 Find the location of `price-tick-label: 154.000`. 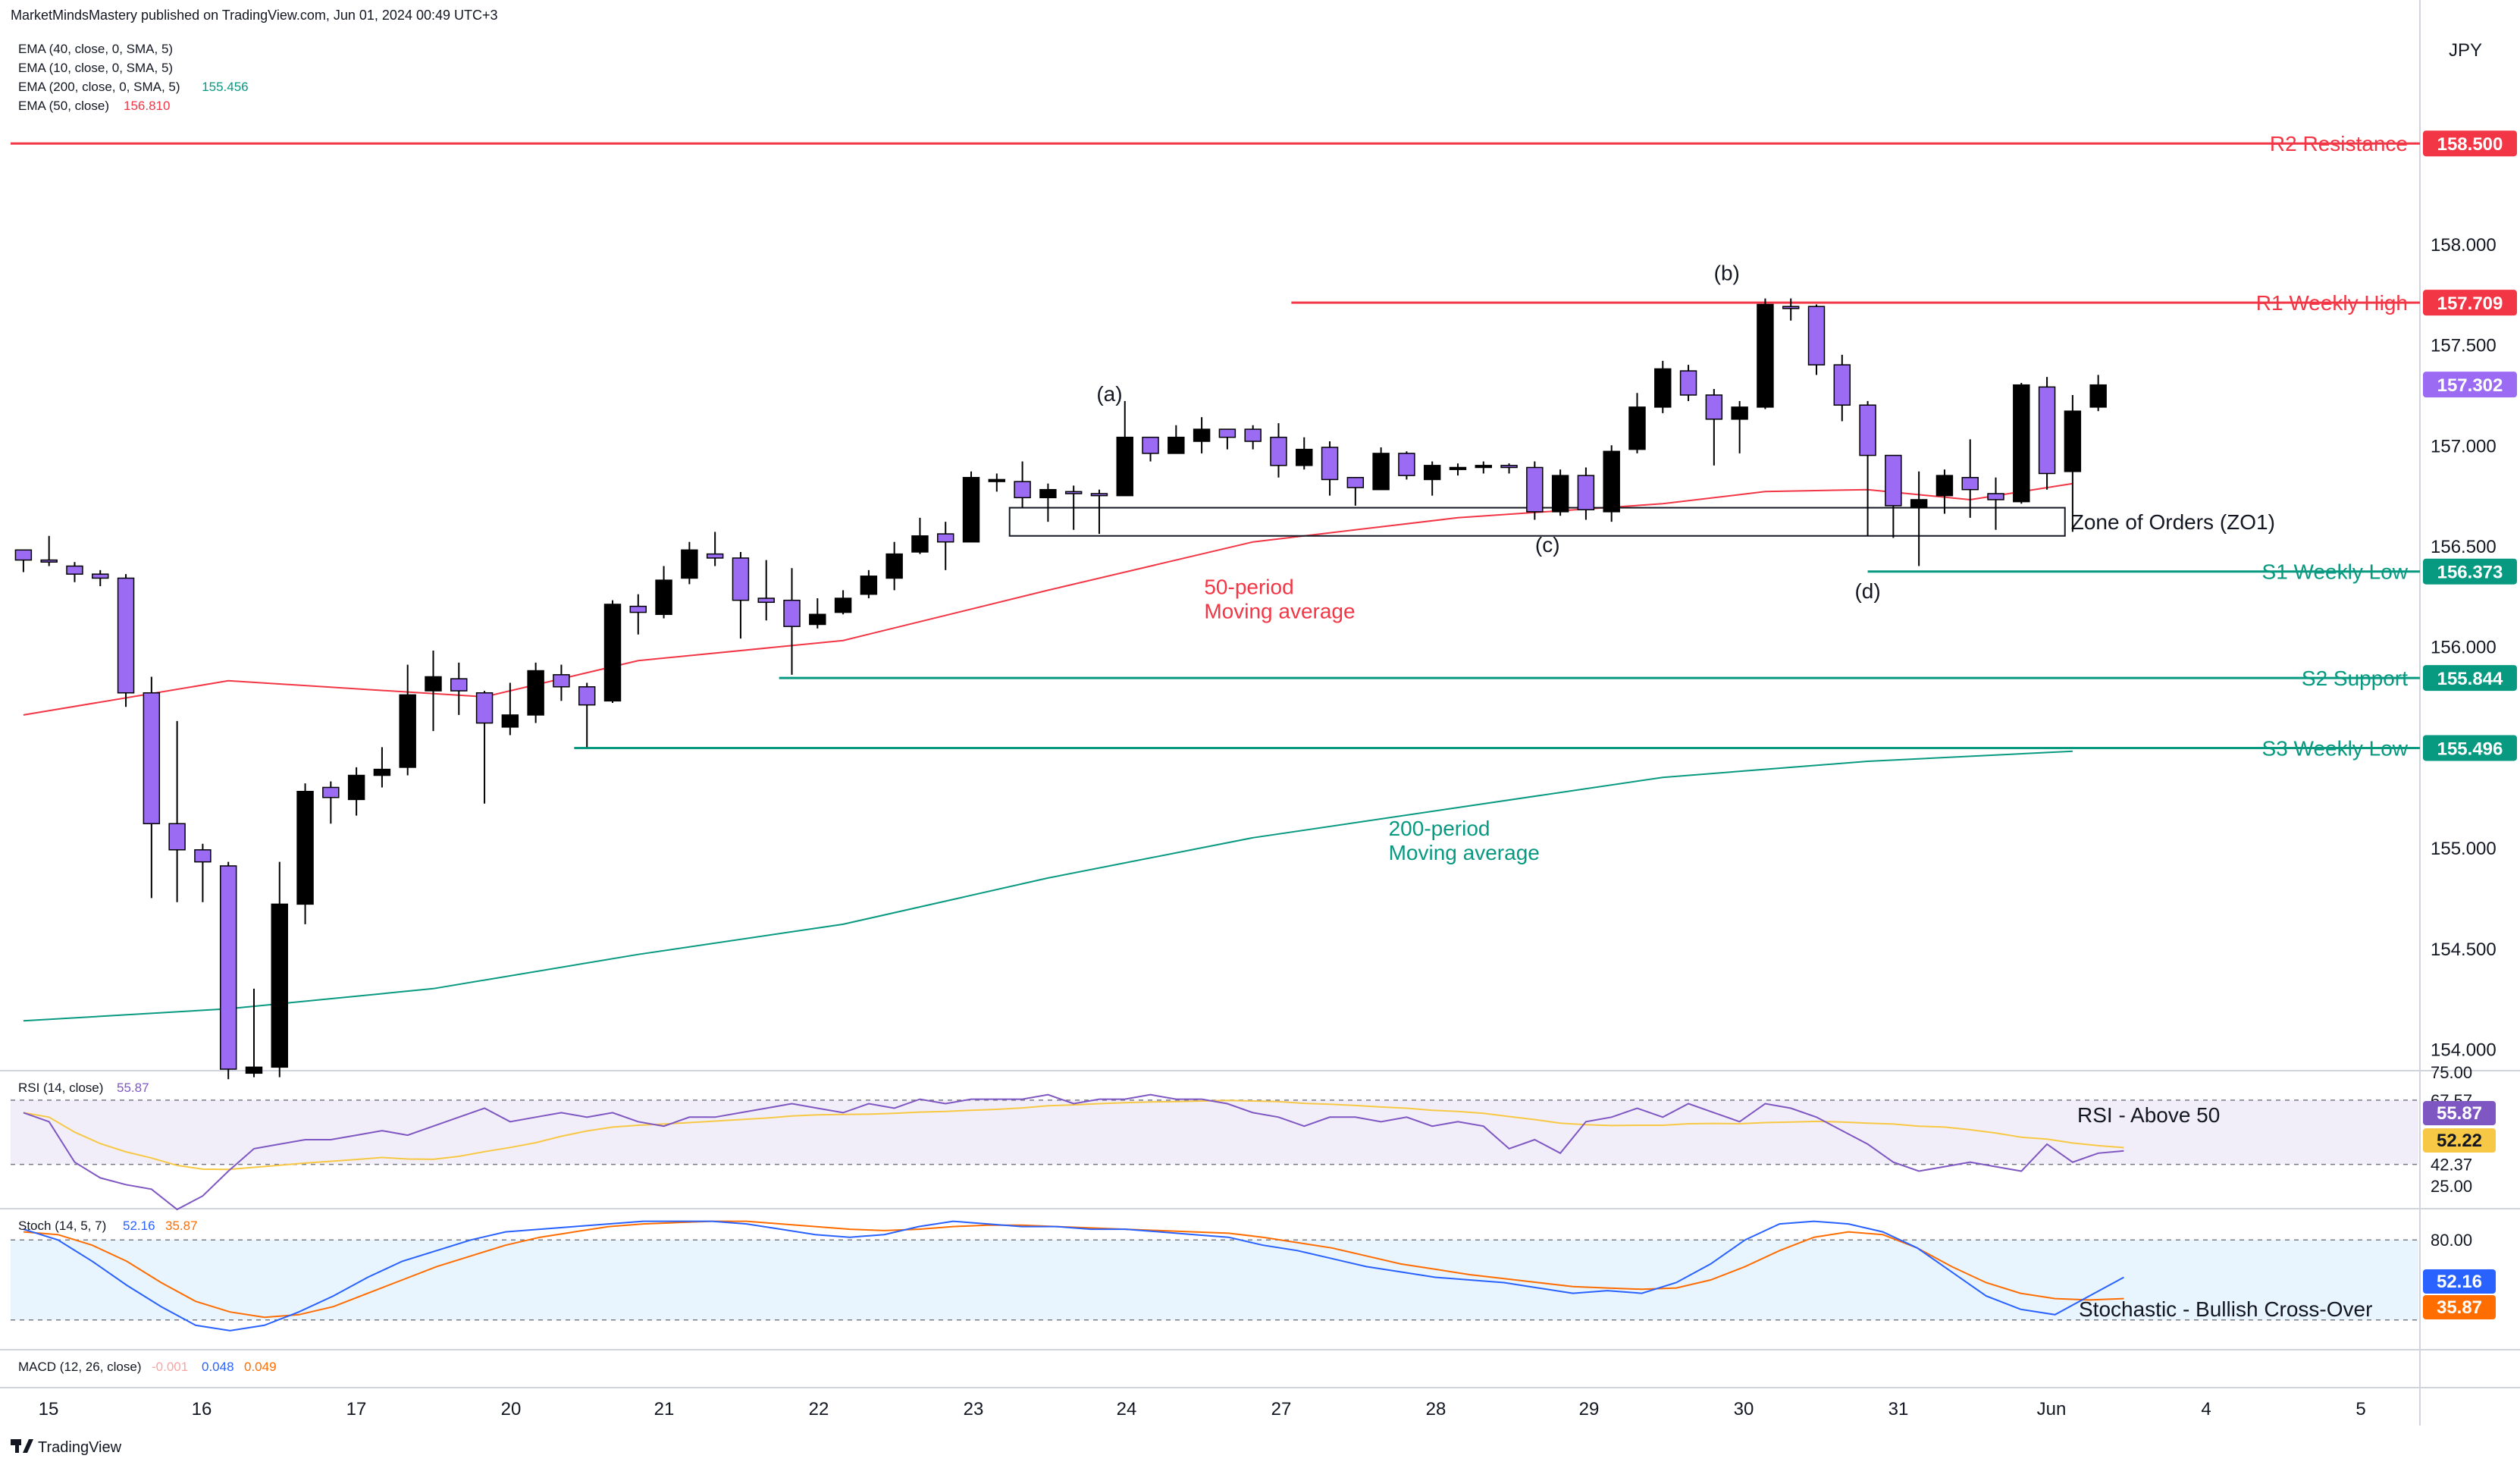

price-tick-label: 154.000 is located at coordinates (2463, 1050).